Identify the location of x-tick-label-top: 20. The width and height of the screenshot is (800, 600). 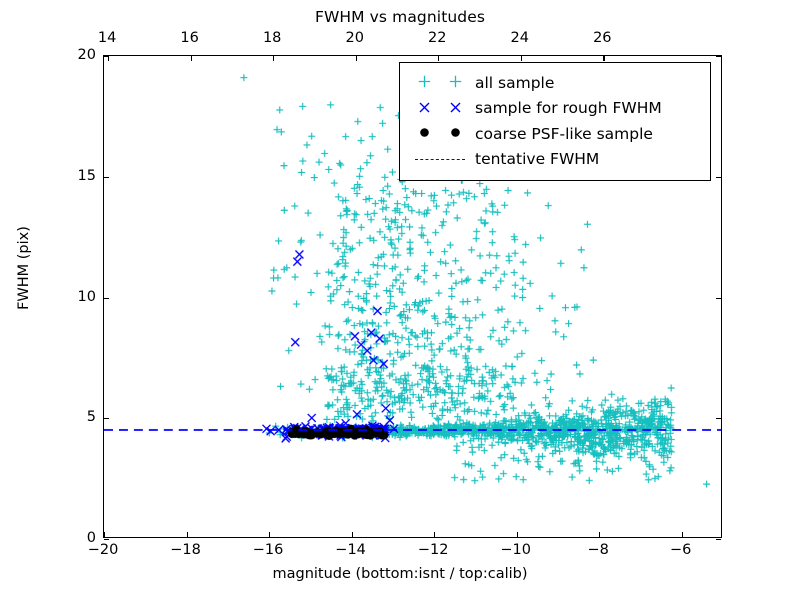
(354, 38).